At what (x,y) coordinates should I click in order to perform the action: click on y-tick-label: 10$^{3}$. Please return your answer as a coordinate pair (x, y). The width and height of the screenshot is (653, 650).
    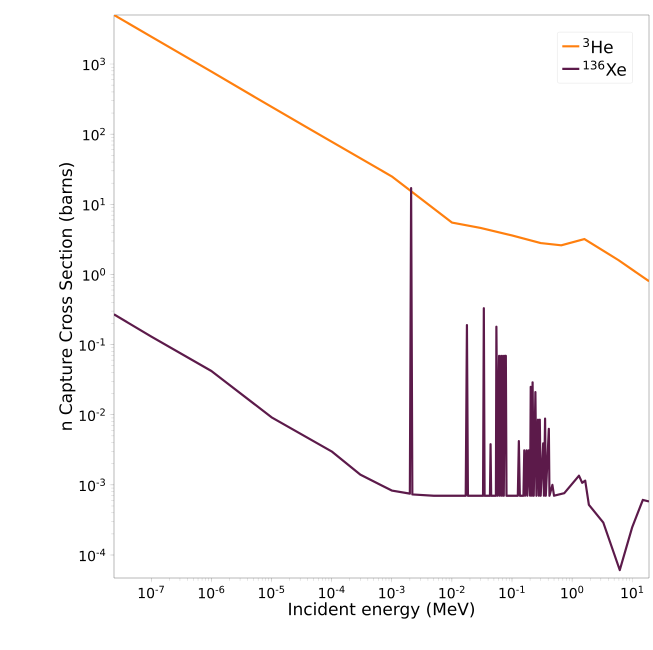
    Looking at the image, I should click on (94, 64).